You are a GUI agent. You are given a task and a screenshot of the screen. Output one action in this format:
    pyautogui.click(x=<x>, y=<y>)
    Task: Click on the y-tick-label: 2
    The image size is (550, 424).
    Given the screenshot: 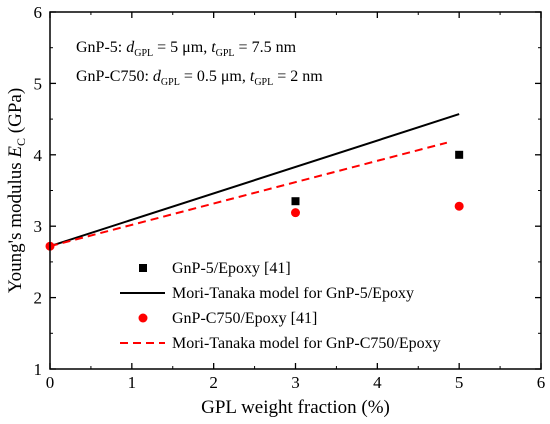 What is the action you would take?
    pyautogui.click(x=38, y=298)
    